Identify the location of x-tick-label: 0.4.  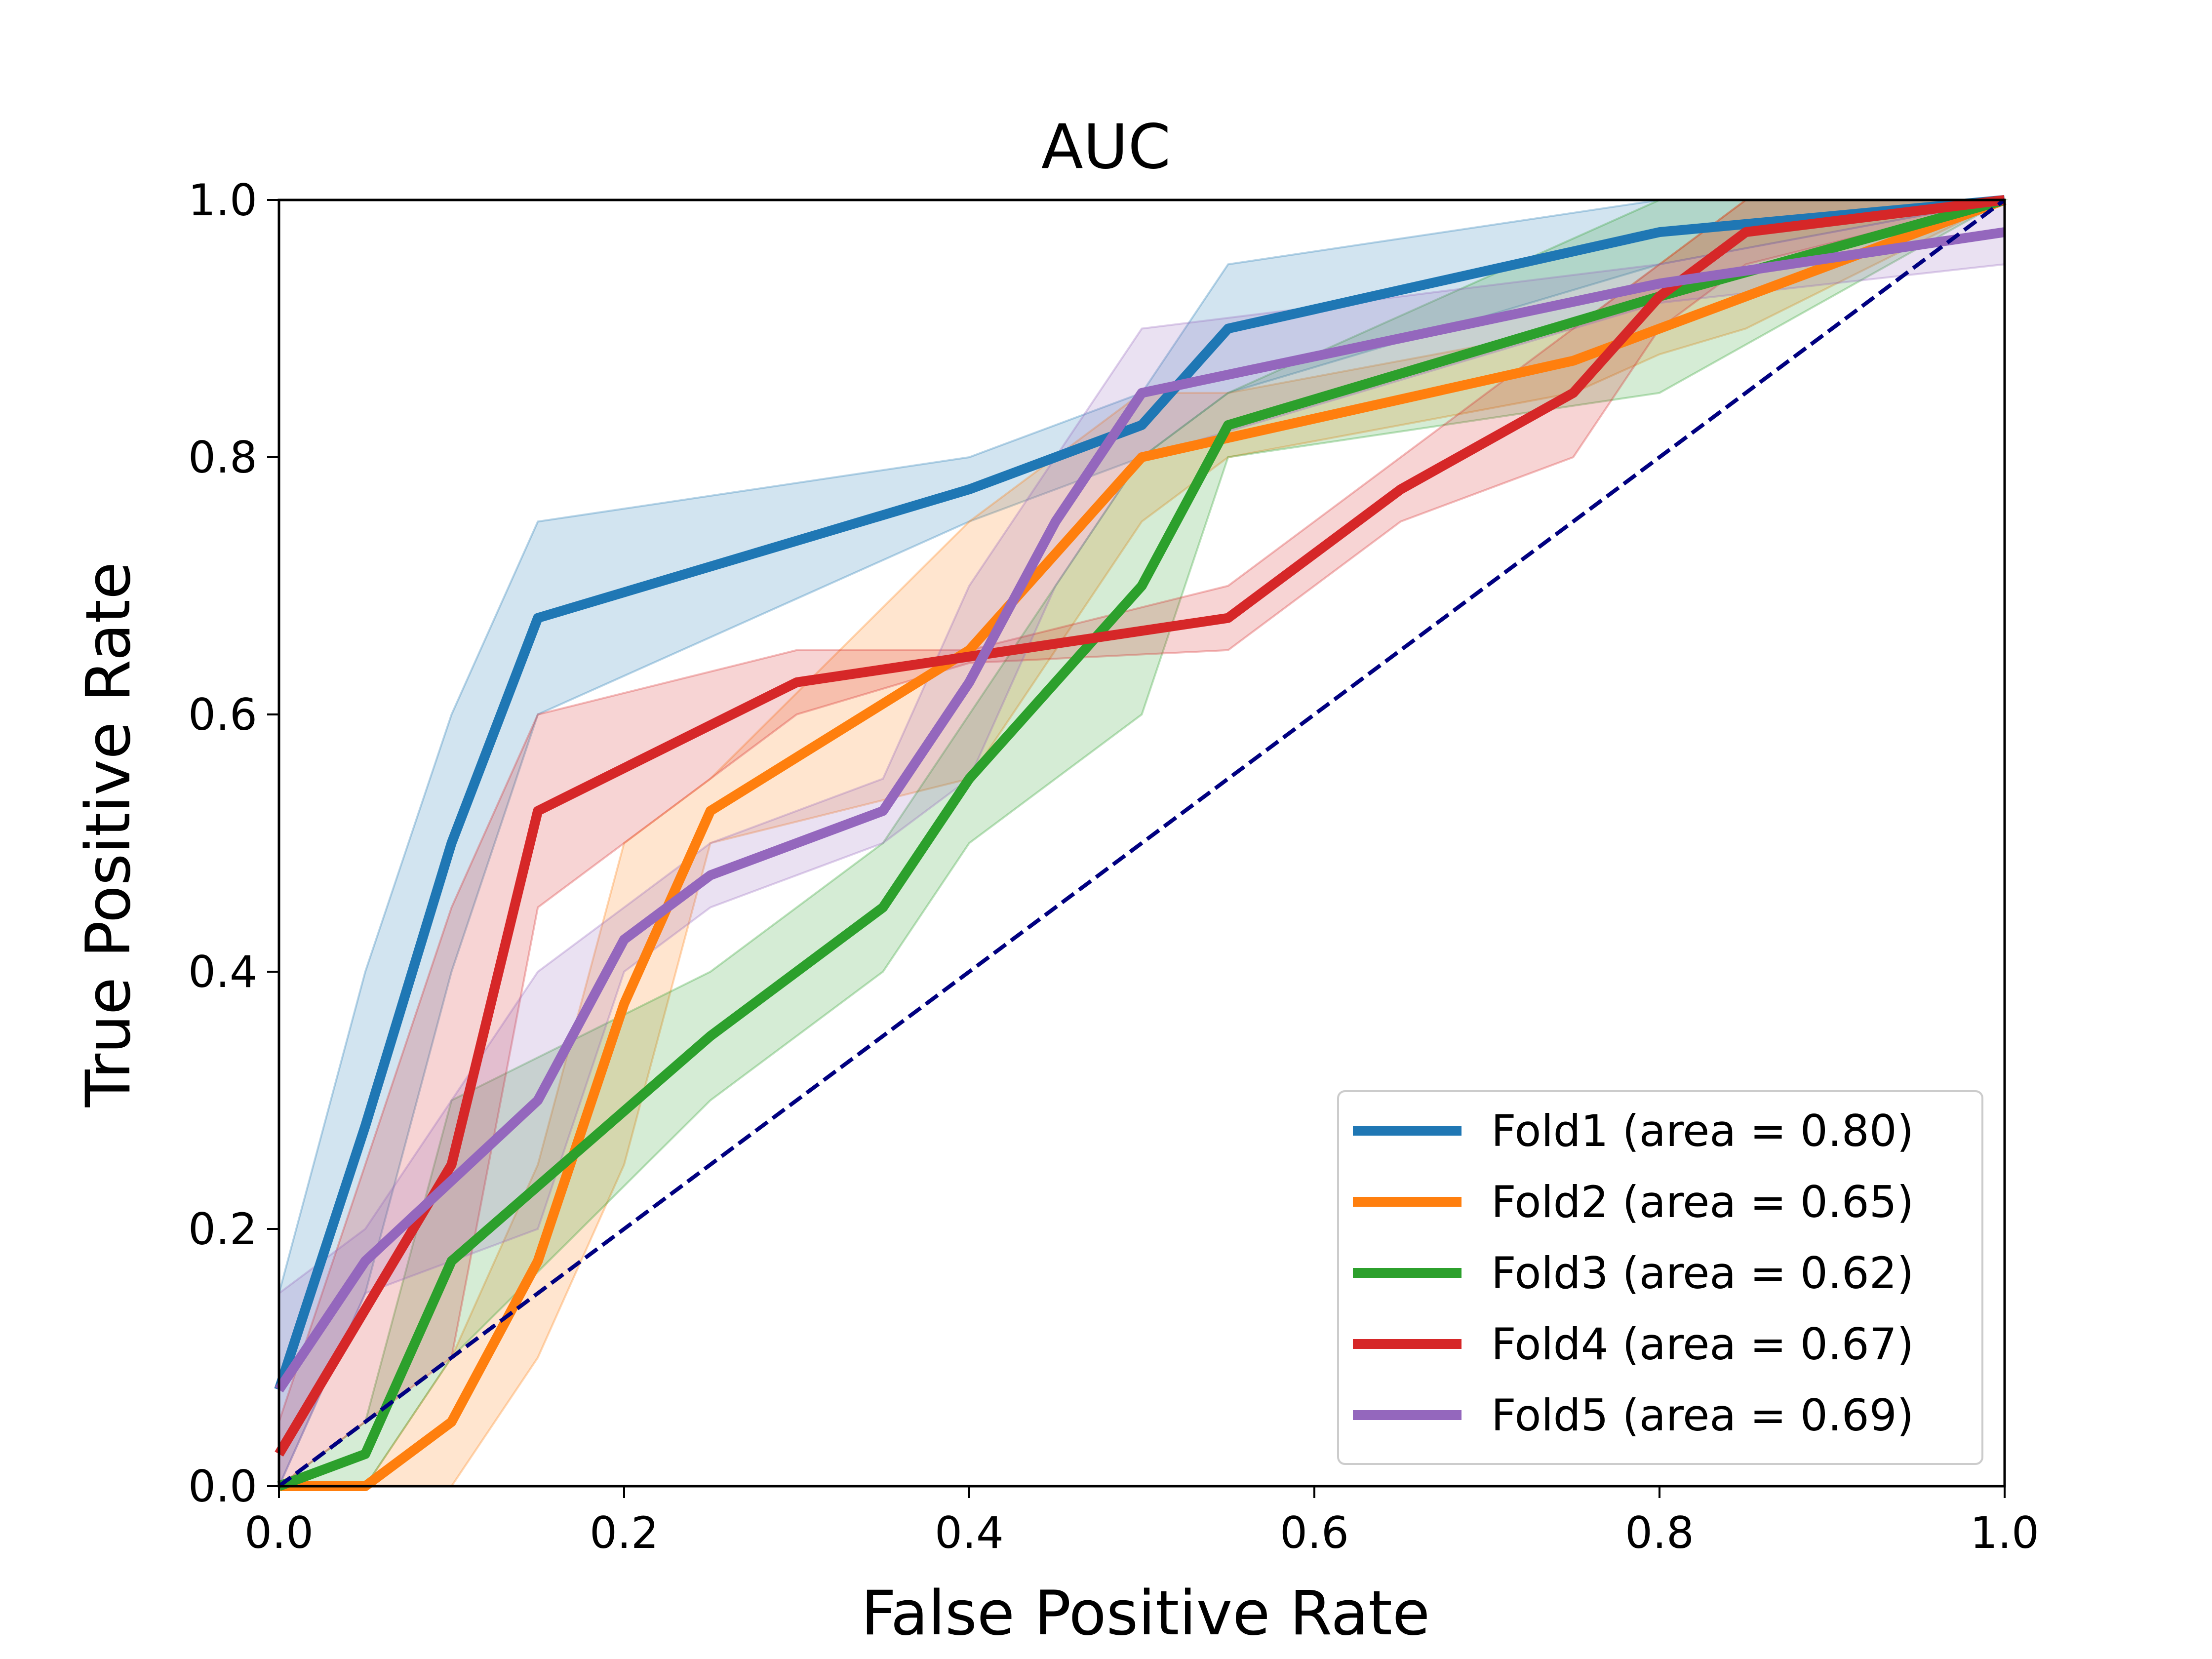
(970, 1533).